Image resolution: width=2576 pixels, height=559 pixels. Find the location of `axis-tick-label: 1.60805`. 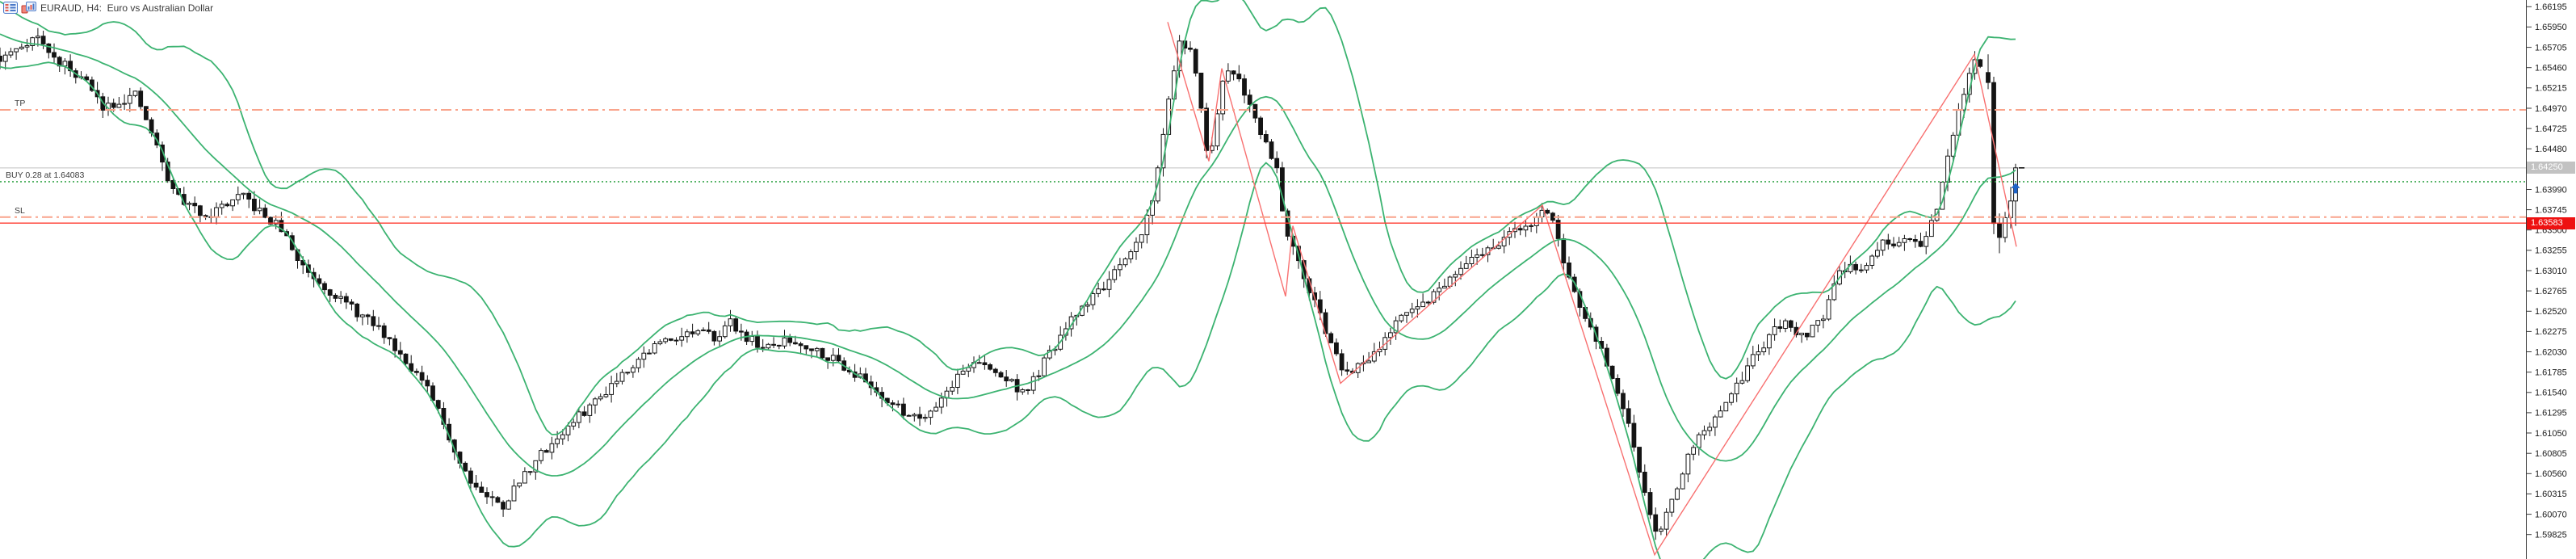

axis-tick-label: 1.60805 is located at coordinates (2551, 454).